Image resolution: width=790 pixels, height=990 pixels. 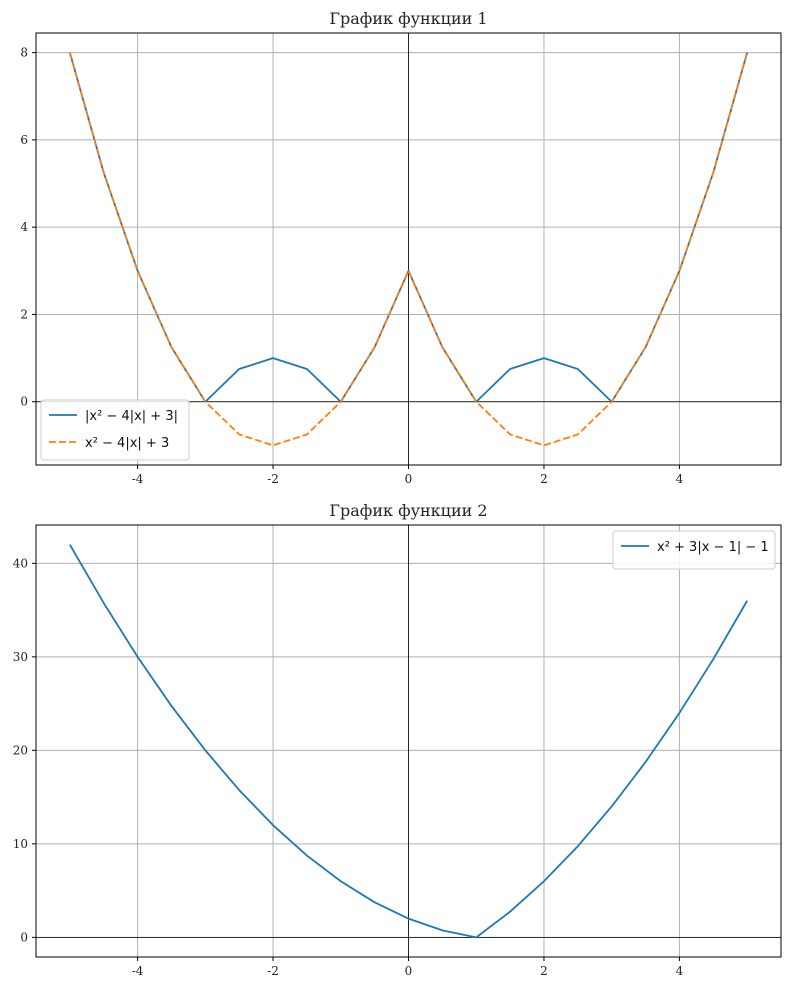 I want to click on y-tick-label: 20, so click(x=20, y=750).